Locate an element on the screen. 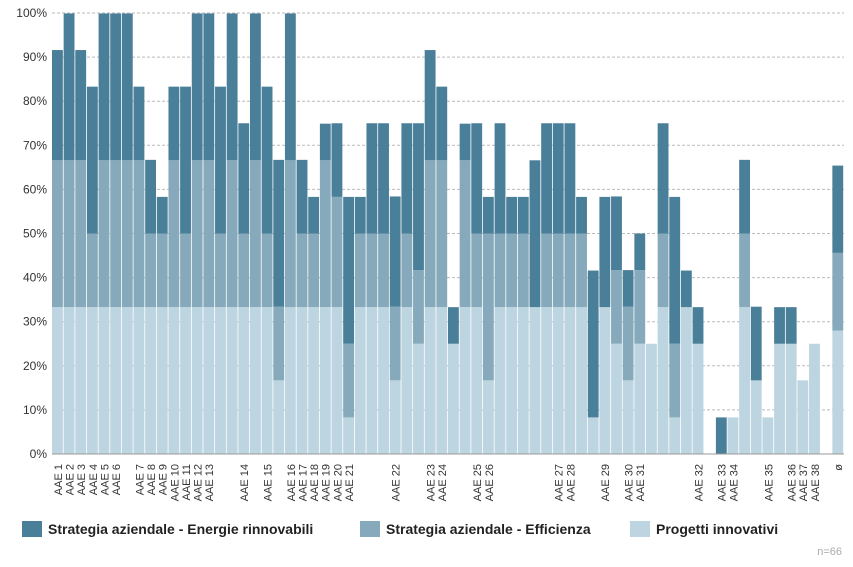 This screenshot has height=567, width=853. x-tick-label: AAE 30 is located at coordinates (630, 482).